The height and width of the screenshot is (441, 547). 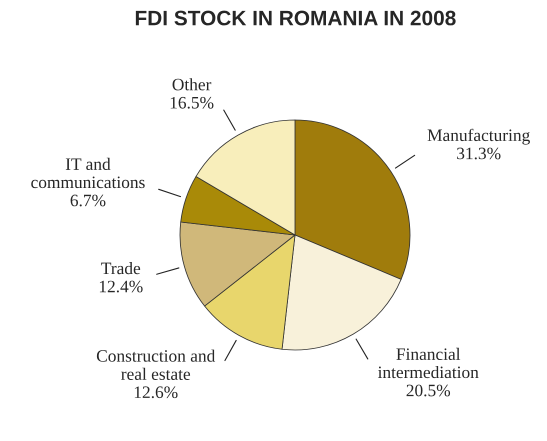 I want to click on data-label: 20.5%, so click(x=428, y=390).